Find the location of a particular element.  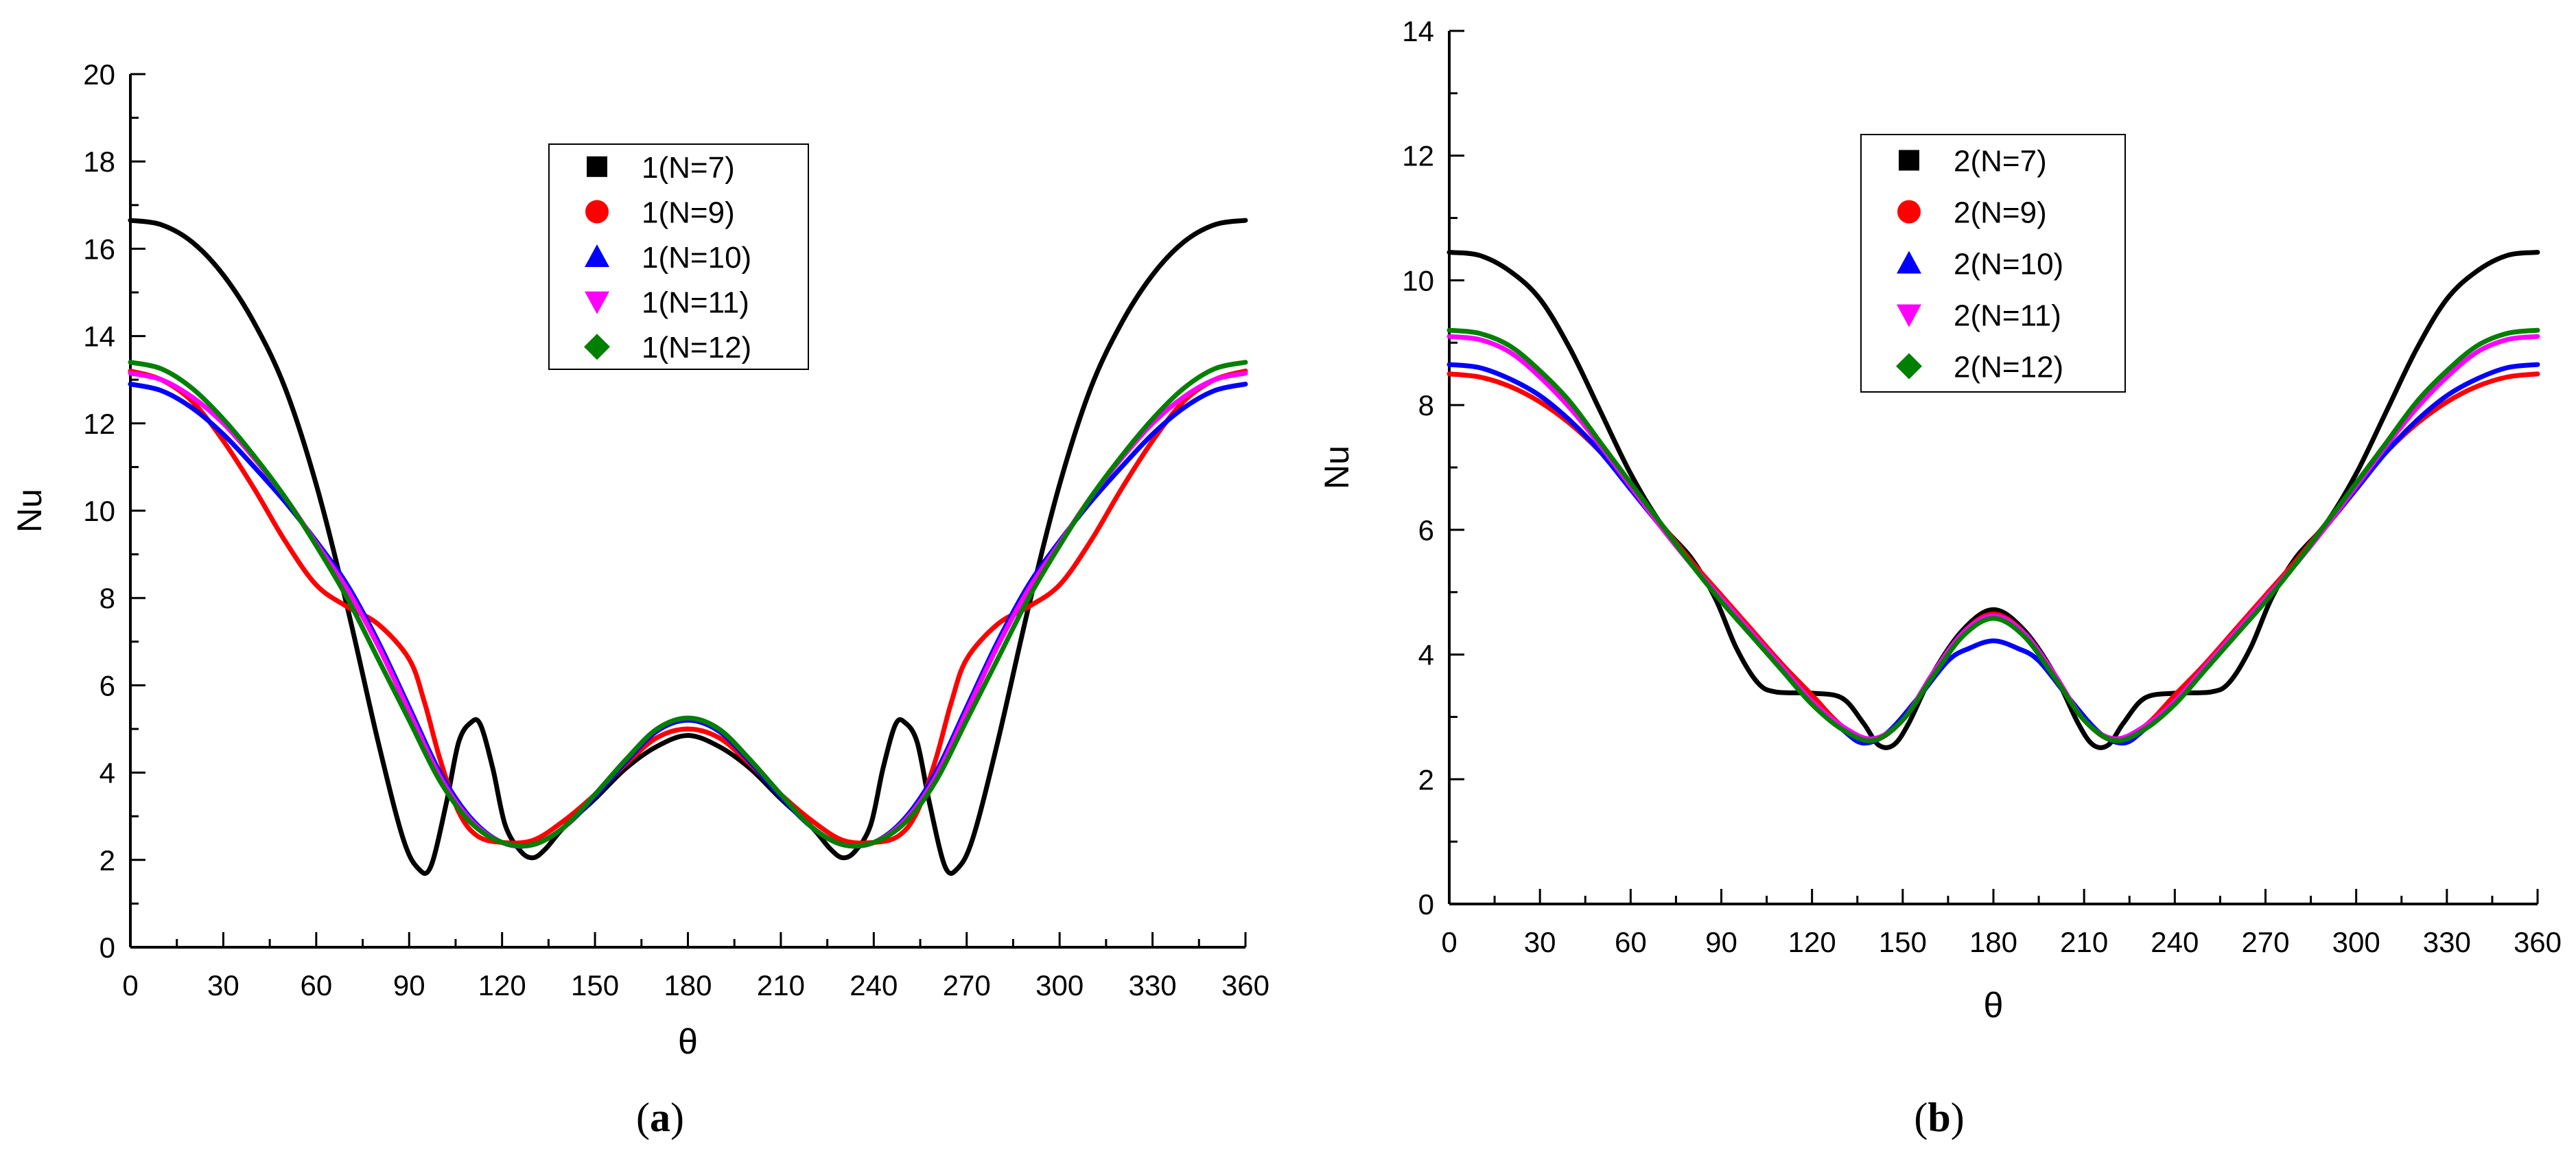

panel-letter: a is located at coordinates (660, 1117).